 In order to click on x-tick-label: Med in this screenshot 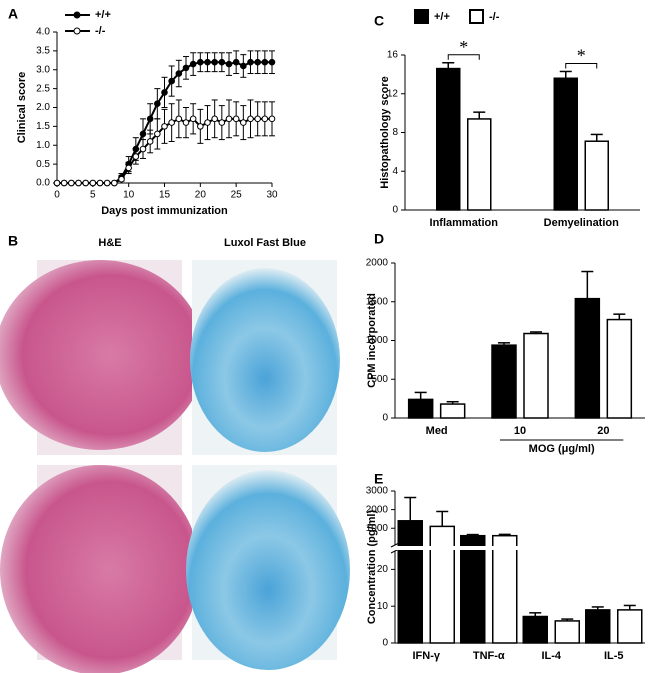, I will do `click(437, 431)`.